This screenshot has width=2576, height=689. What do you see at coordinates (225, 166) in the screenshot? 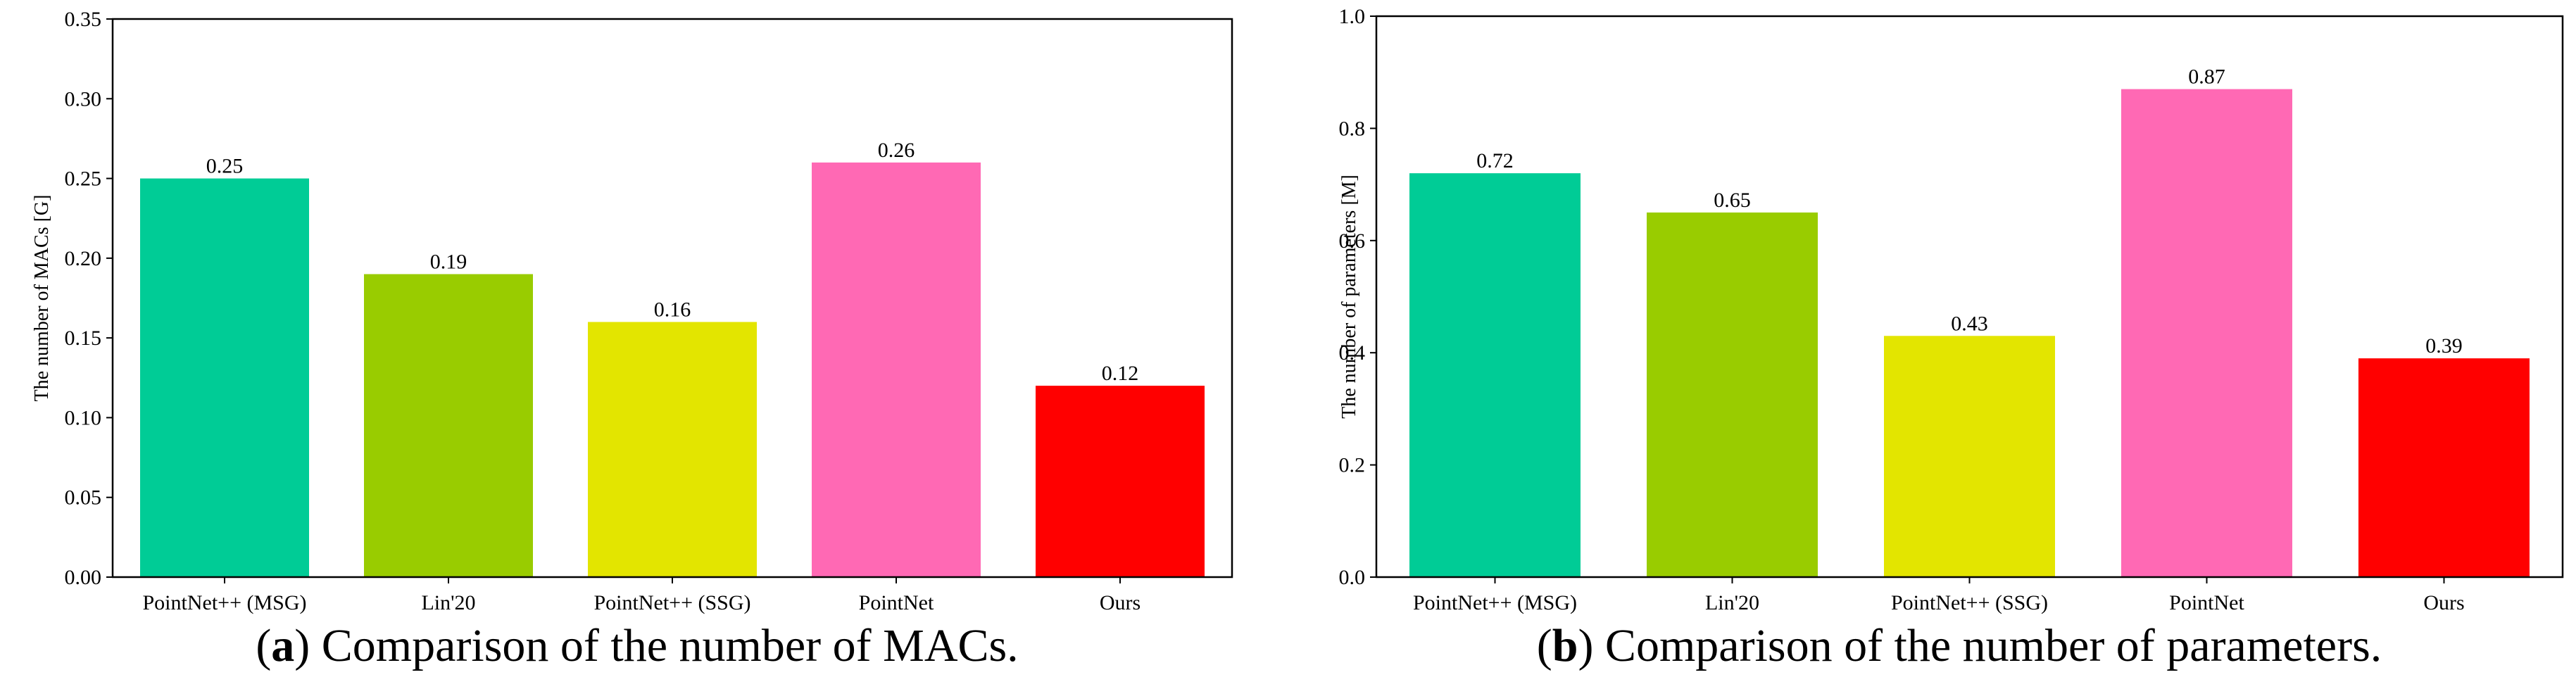
I see `data-label-0-0: 0.25` at bounding box center [225, 166].